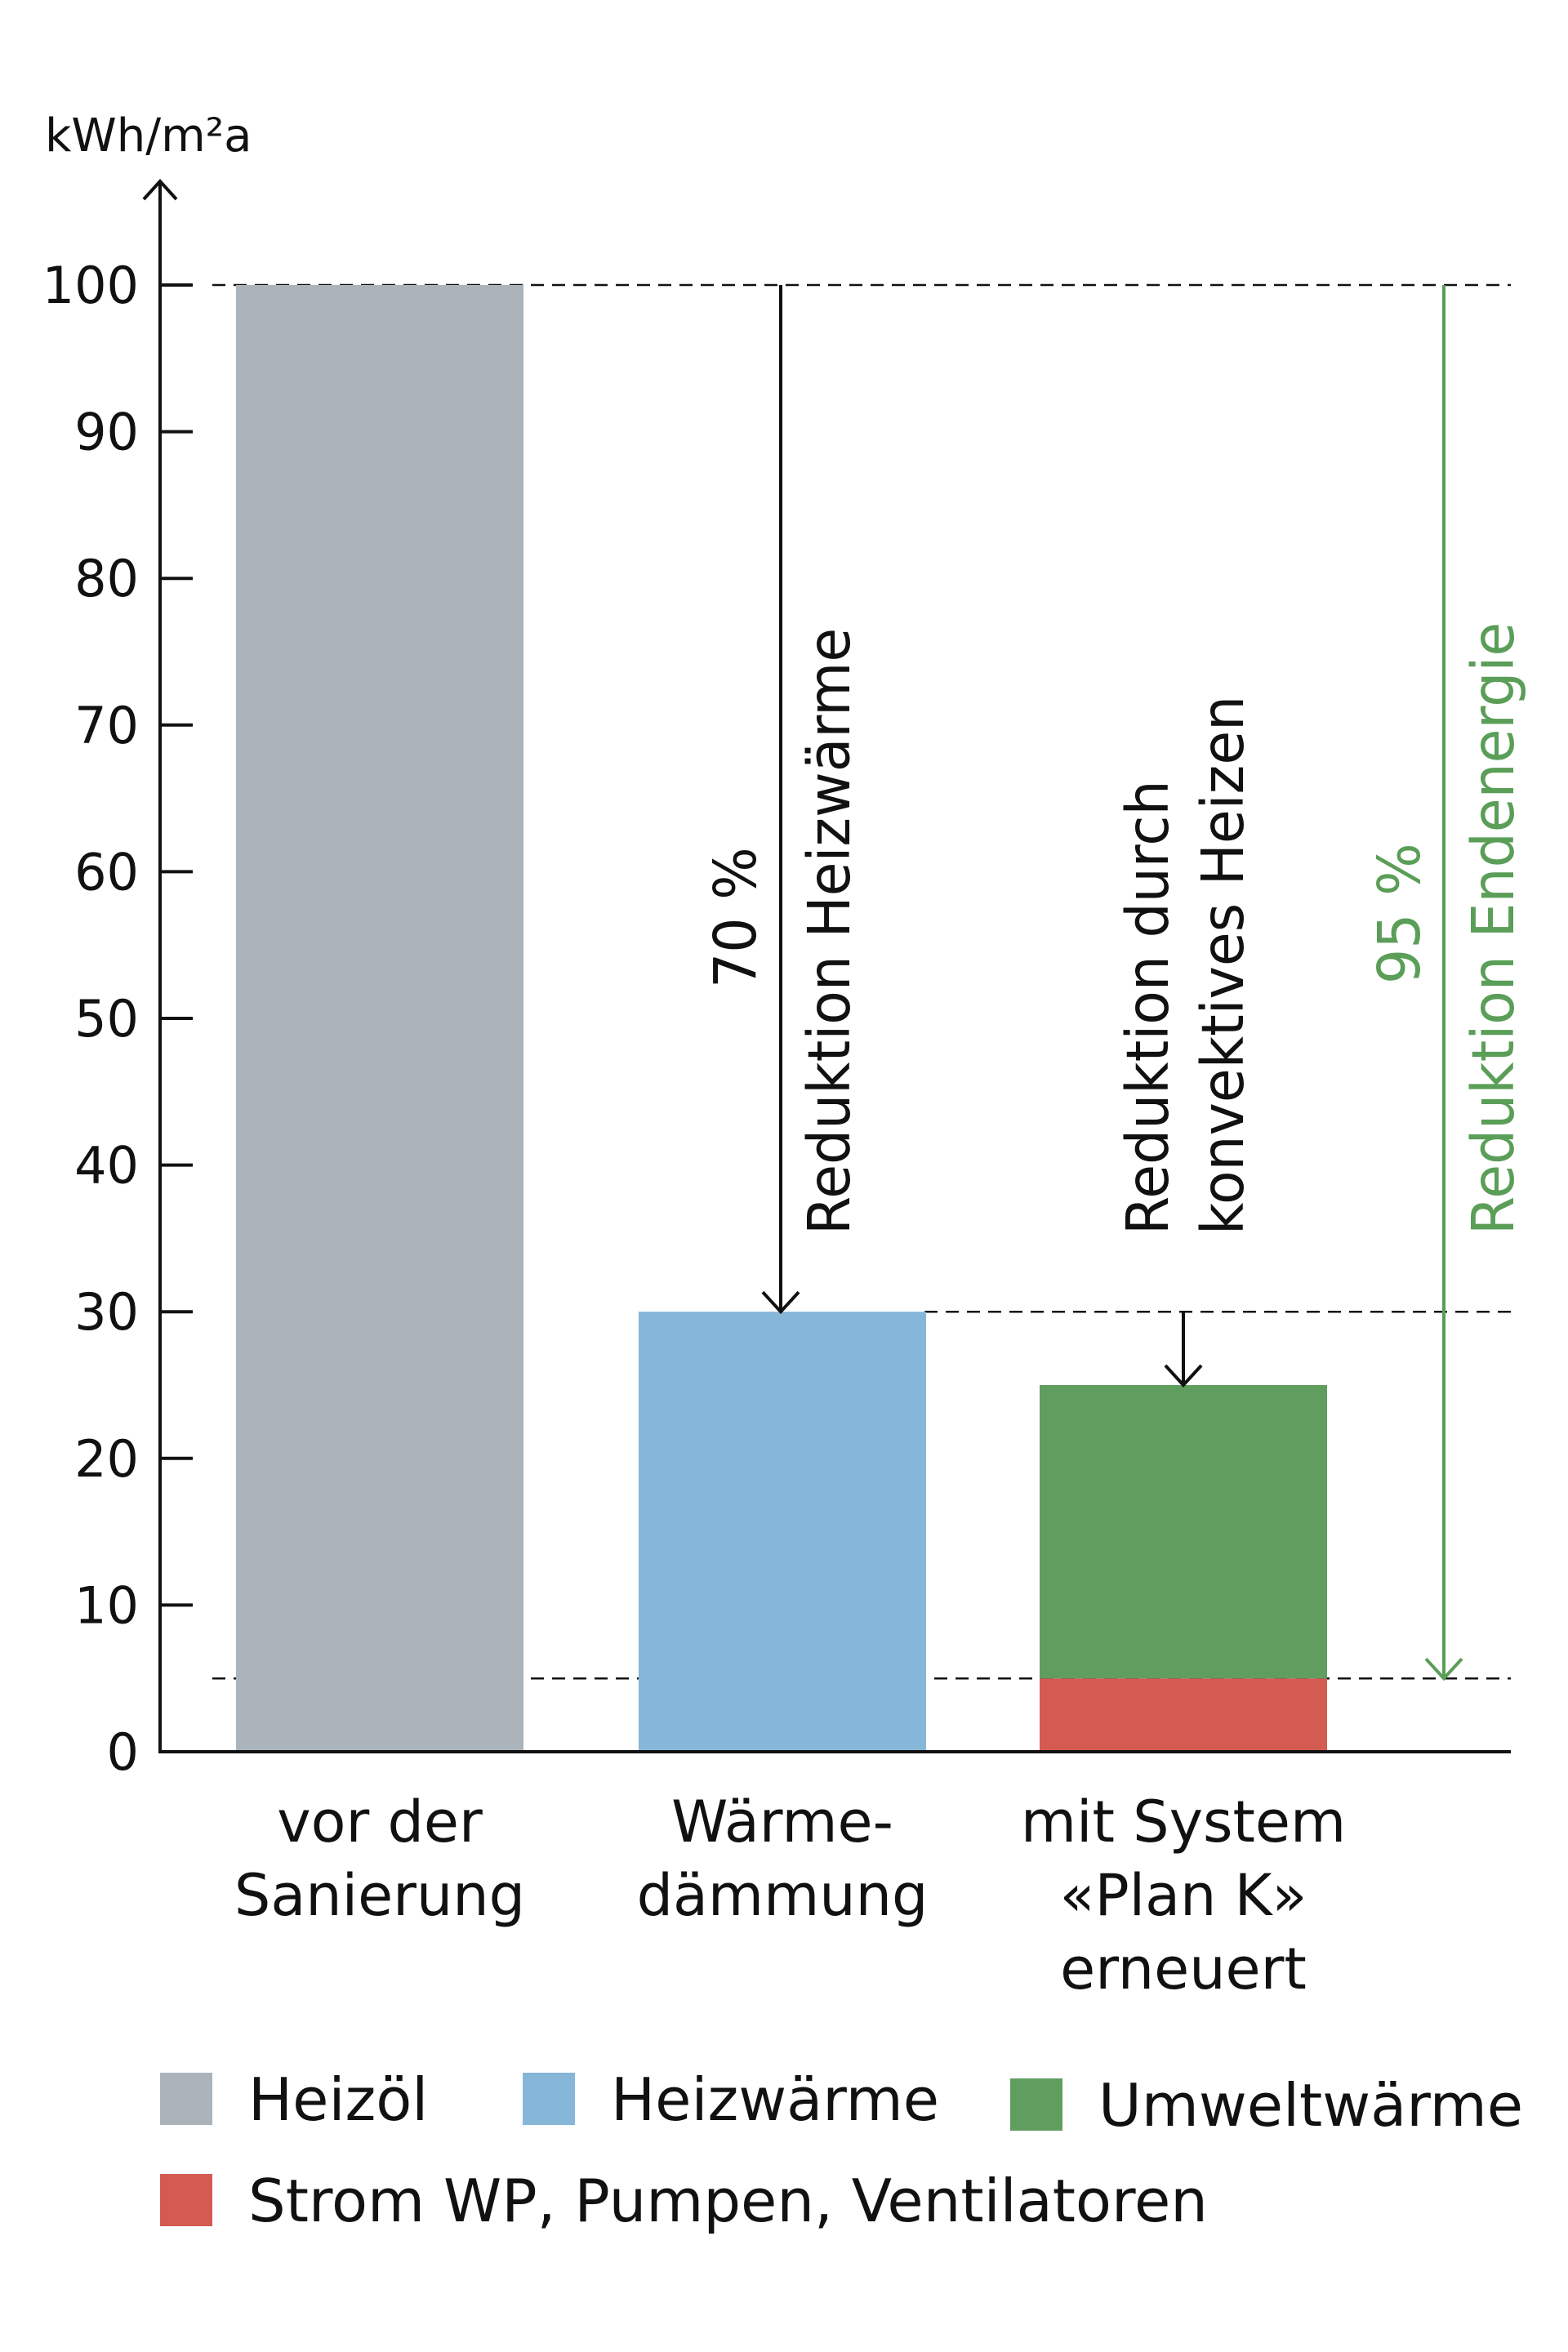 The image size is (1568, 2352). Describe the element at coordinates (735, 918) in the screenshot. I see `annotation-percent: 70 %` at that location.